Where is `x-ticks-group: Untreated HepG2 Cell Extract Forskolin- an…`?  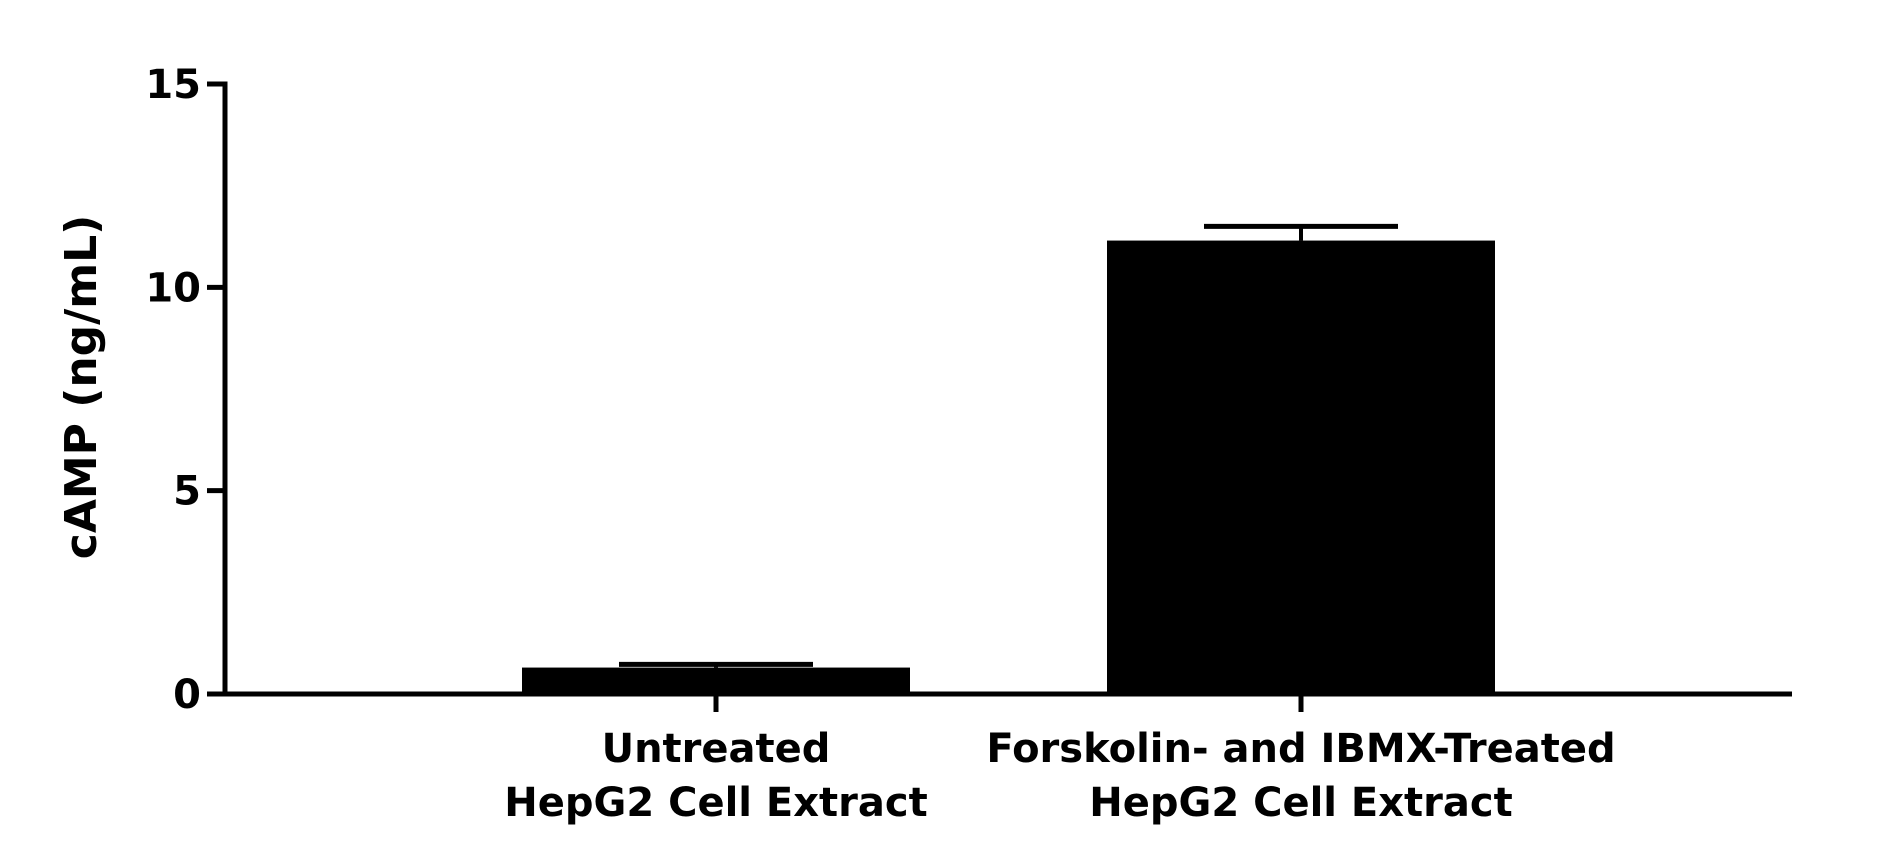
x-ticks-group: Untreated HepG2 Cell Extract Forskolin- an… is located at coordinates (1060, 760).